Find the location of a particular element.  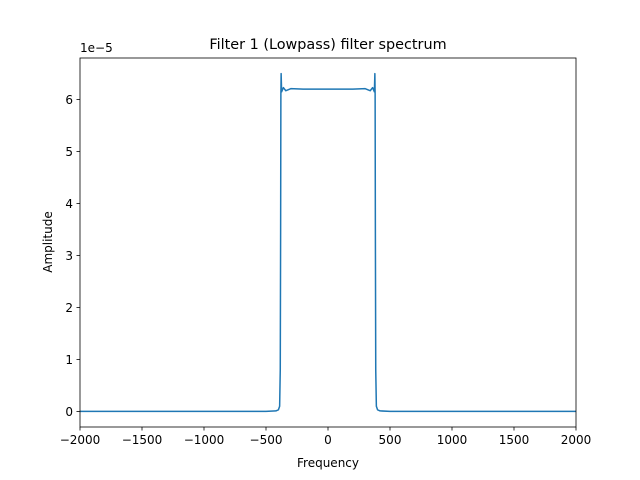

y-tick-label: 0 is located at coordinates (69, 412).